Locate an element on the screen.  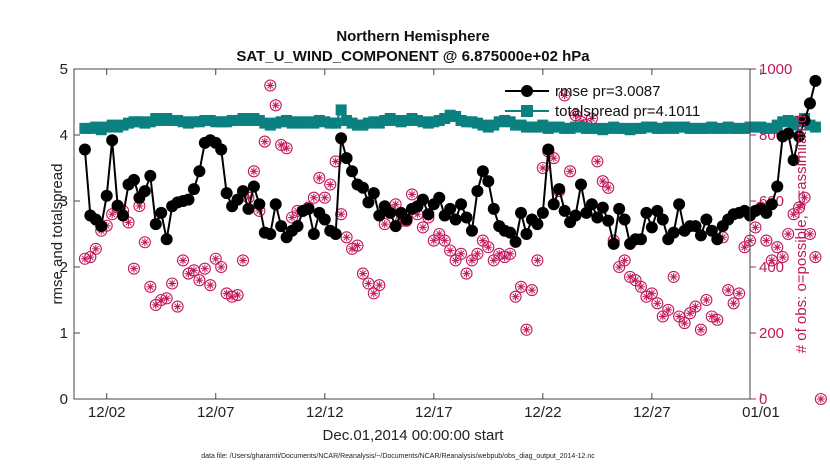
chart-title-line2: SAT_U_WIND_COMPONENT @ 6.875000e+02 hPa is located at coordinates (413, 56).